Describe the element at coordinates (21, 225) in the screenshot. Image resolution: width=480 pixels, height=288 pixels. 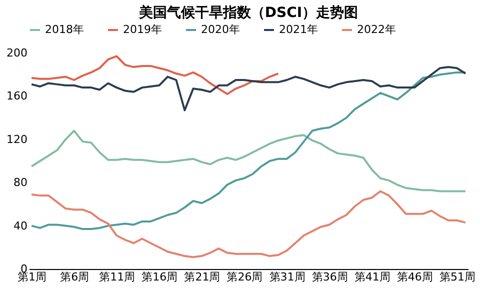
I see `y-tick-label: 40` at that location.